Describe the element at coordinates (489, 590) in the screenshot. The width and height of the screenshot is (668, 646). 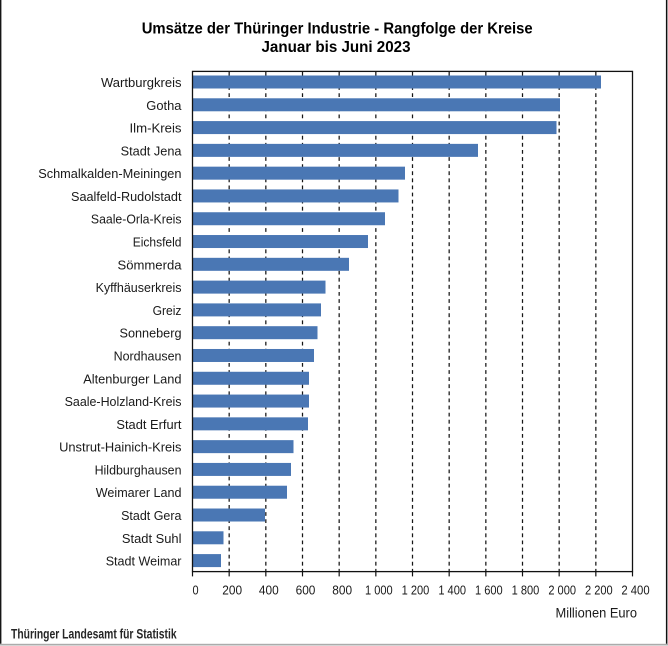
I see `svg-text: 1 600` at that location.